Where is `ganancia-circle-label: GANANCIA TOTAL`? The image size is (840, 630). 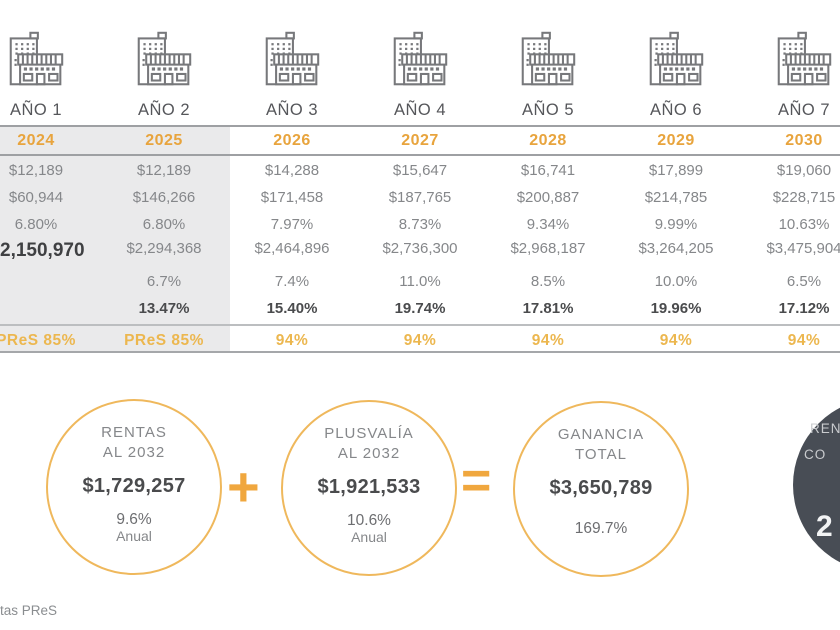
ganancia-circle-label: GANANCIA TOTAL is located at coordinates (601, 444).